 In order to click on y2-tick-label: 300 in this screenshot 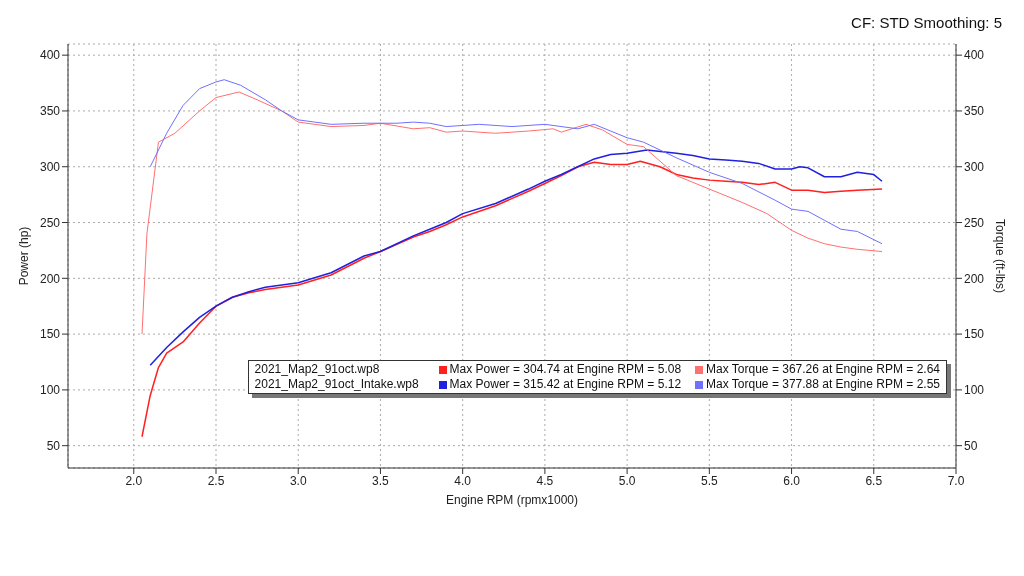, I will do `click(974, 167)`.